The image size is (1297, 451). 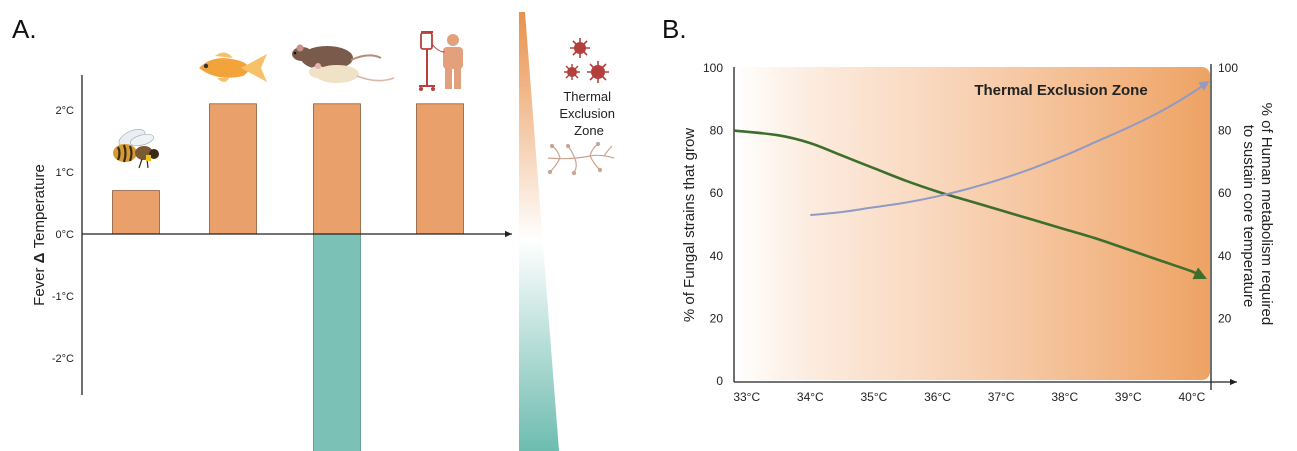 I want to click on panel-b-right-tick-labels: 20 40 60 80 100, so click(x=1228, y=193).